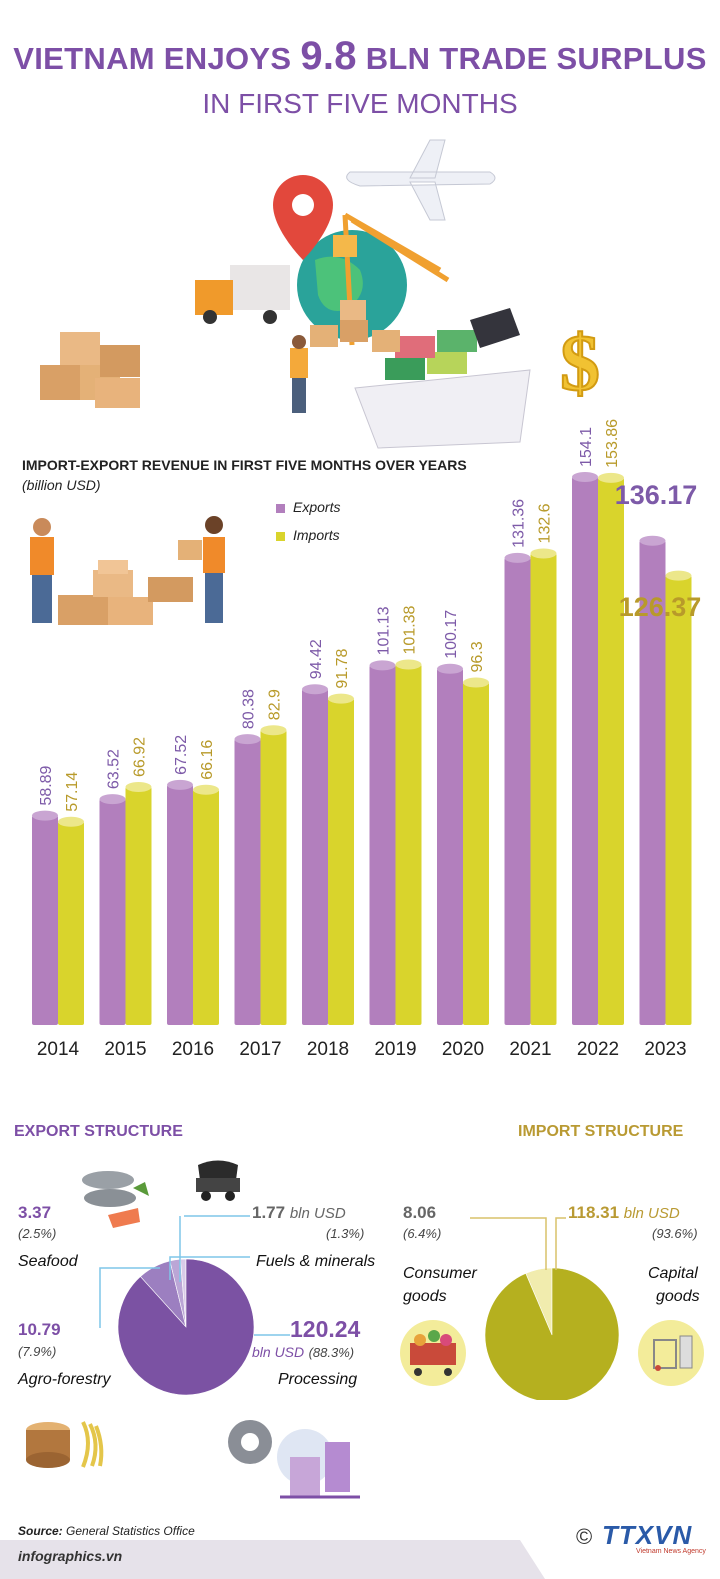 This screenshot has width=720, height=1579. I want to click on import-value-label-2021: 132.6, so click(545, 523).